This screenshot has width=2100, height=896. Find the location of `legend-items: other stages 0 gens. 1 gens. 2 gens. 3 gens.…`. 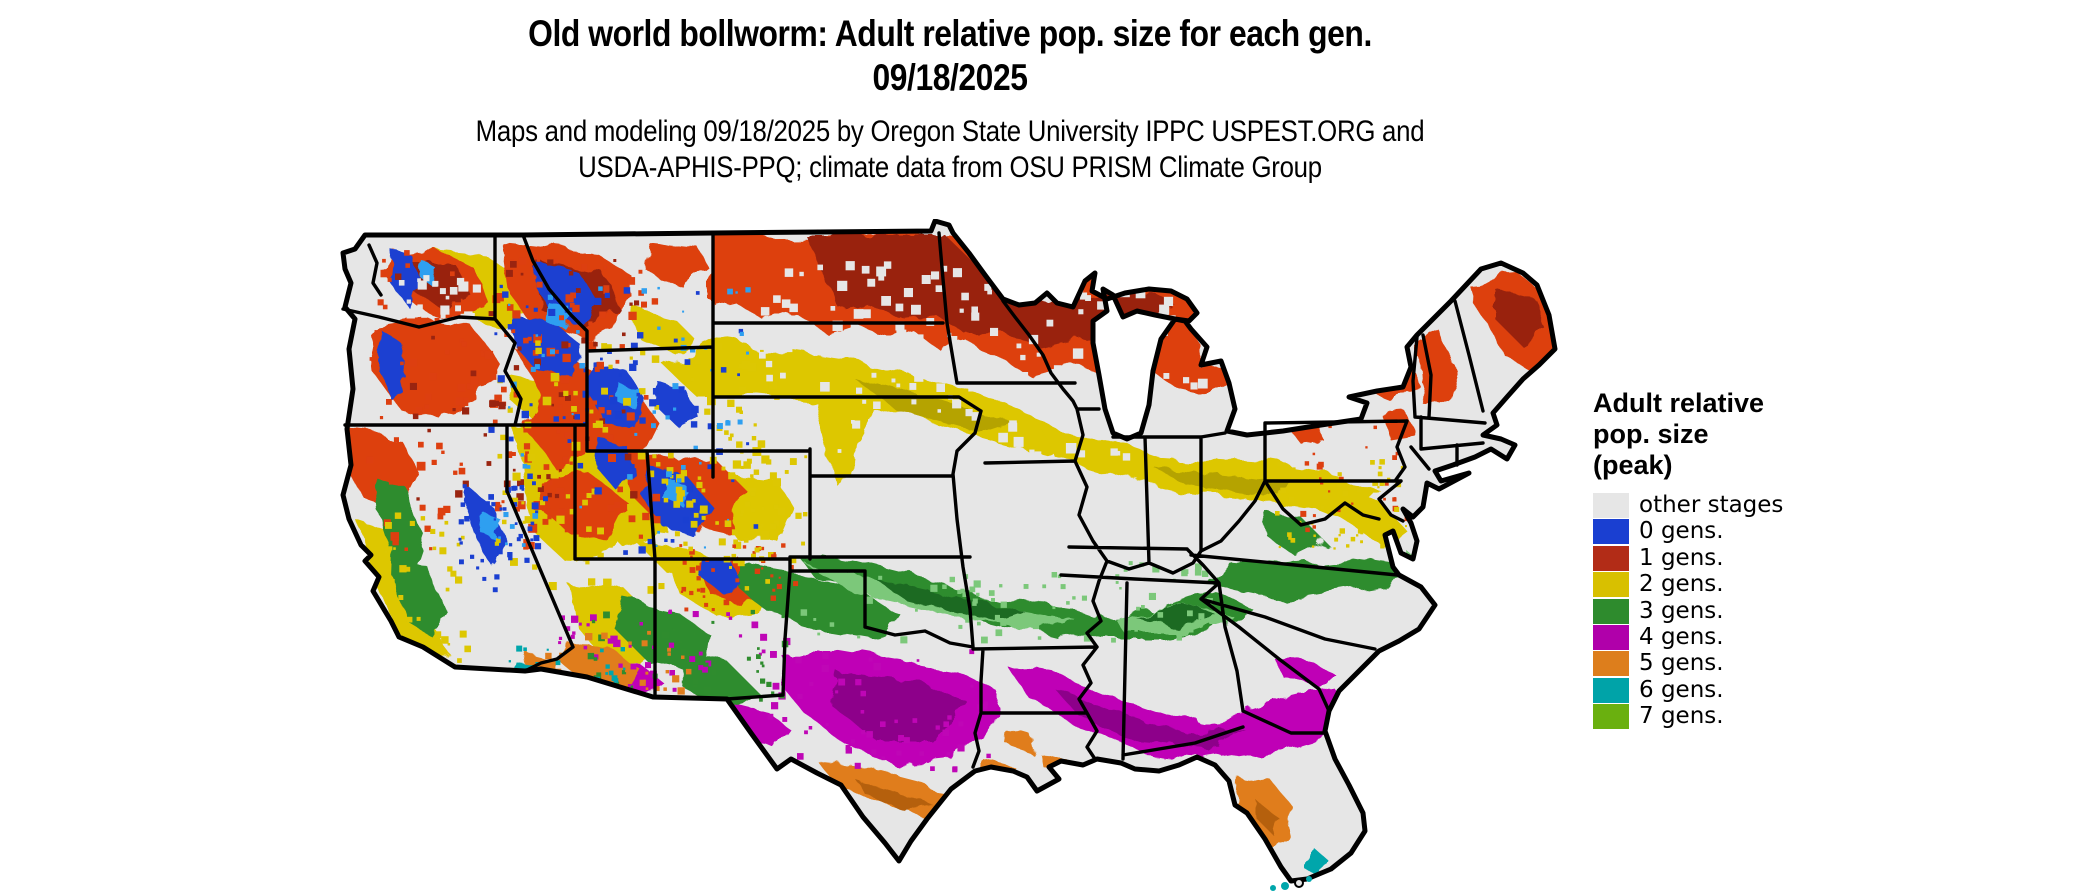

legend-items: other stages 0 gens. 1 gens. 2 gens. 3 gens.… is located at coordinates (1733, 611).